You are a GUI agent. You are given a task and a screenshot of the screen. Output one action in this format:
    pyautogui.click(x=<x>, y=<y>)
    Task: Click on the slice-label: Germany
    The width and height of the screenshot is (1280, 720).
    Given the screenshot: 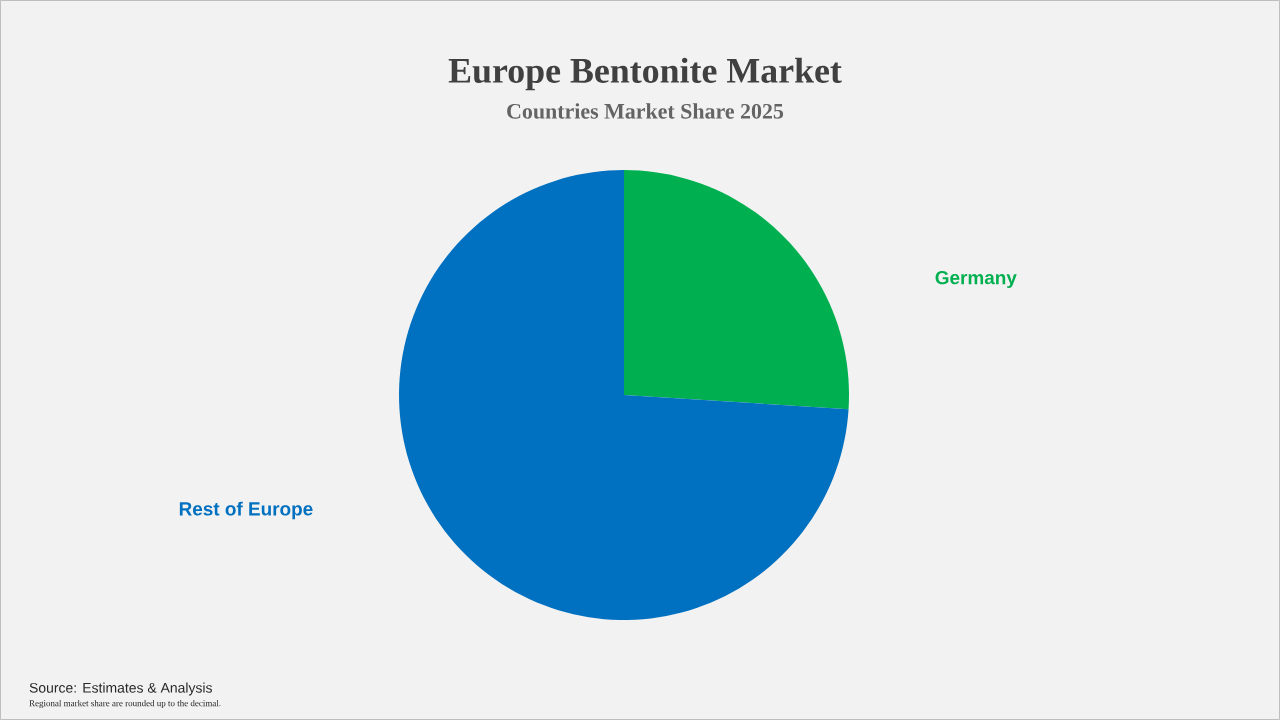 What is the action you would take?
    pyautogui.click(x=976, y=279)
    